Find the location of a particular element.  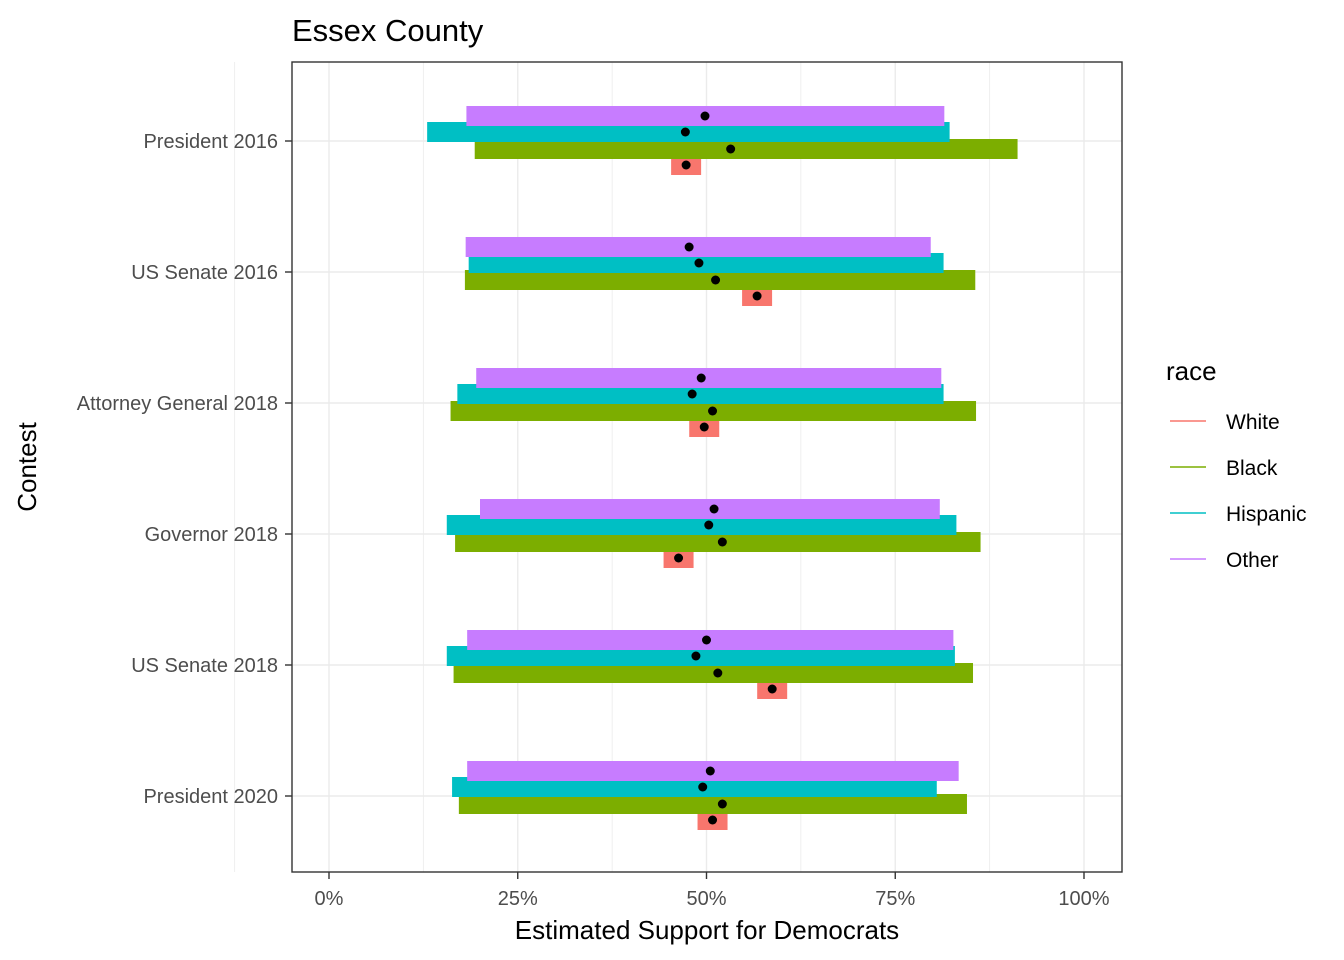

x-axis: 0% 25% 50% 75% 100% is located at coordinates (712, 891).